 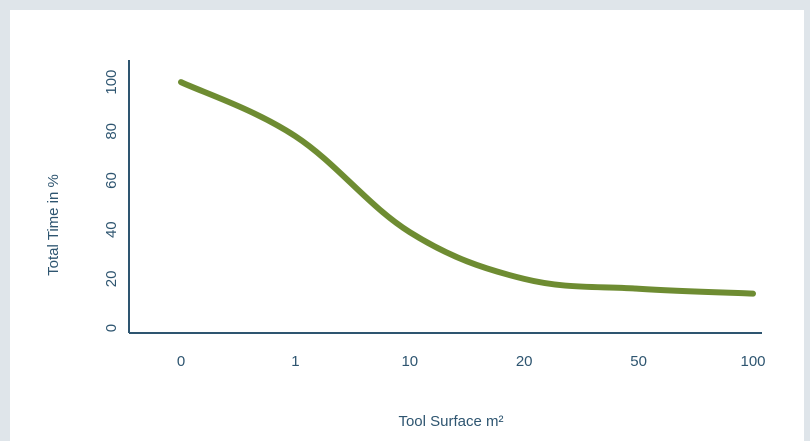 What do you see at coordinates (450, 421) in the screenshot?
I see `x-axis-title: Tool Surface m²` at bounding box center [450, 421].